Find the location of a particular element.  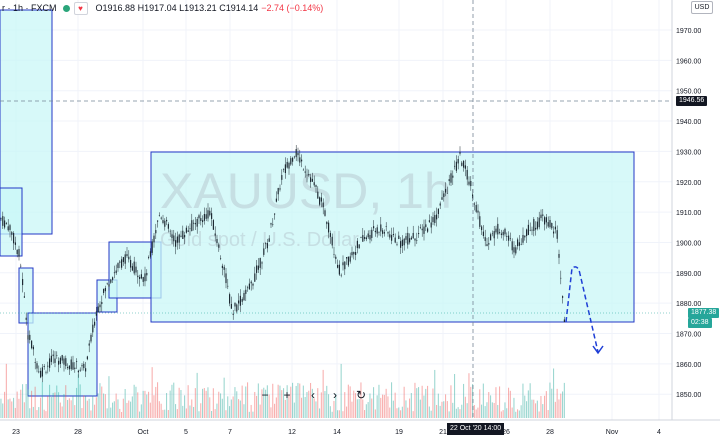

heart-icon: ♥ is located at coordinates (80, 8).